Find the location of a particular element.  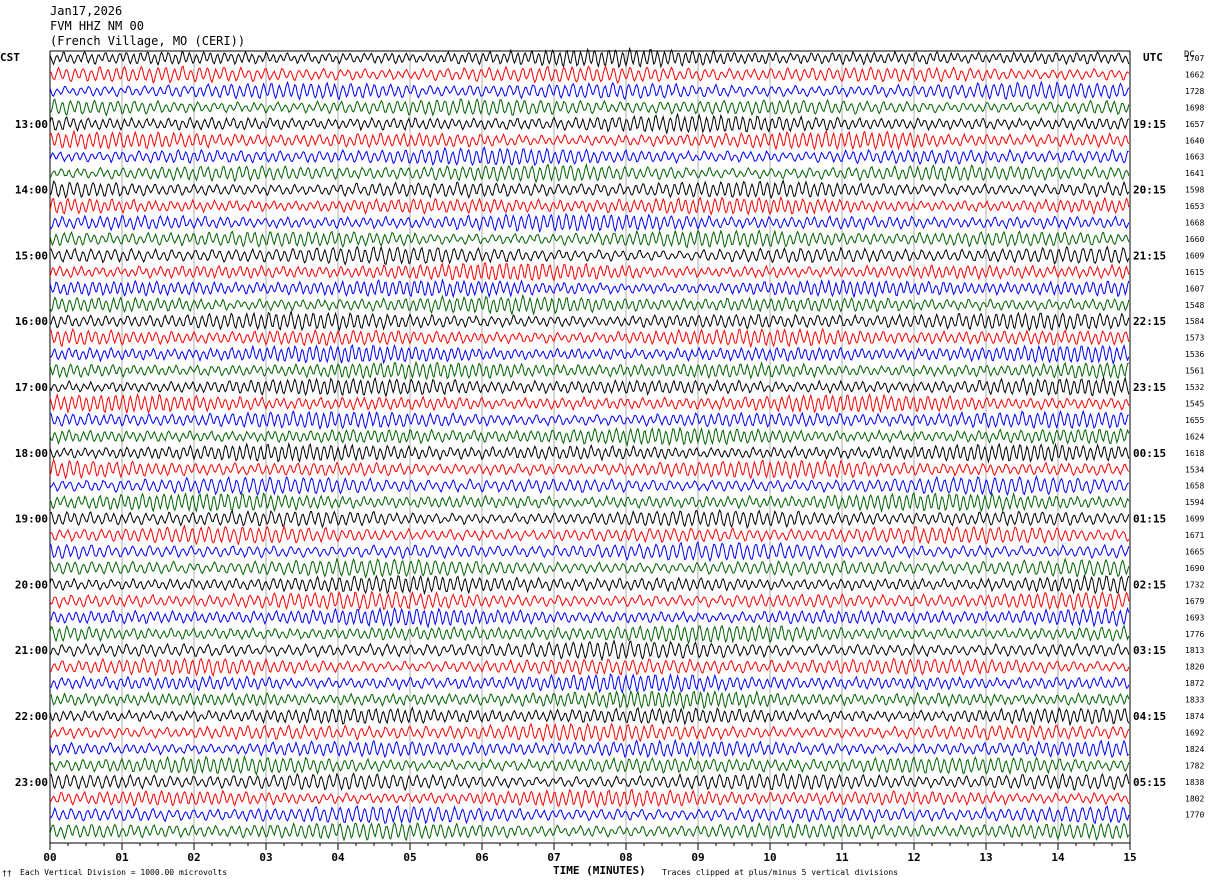

x-tick-label: 15 is located at coordinates (1129, 857).